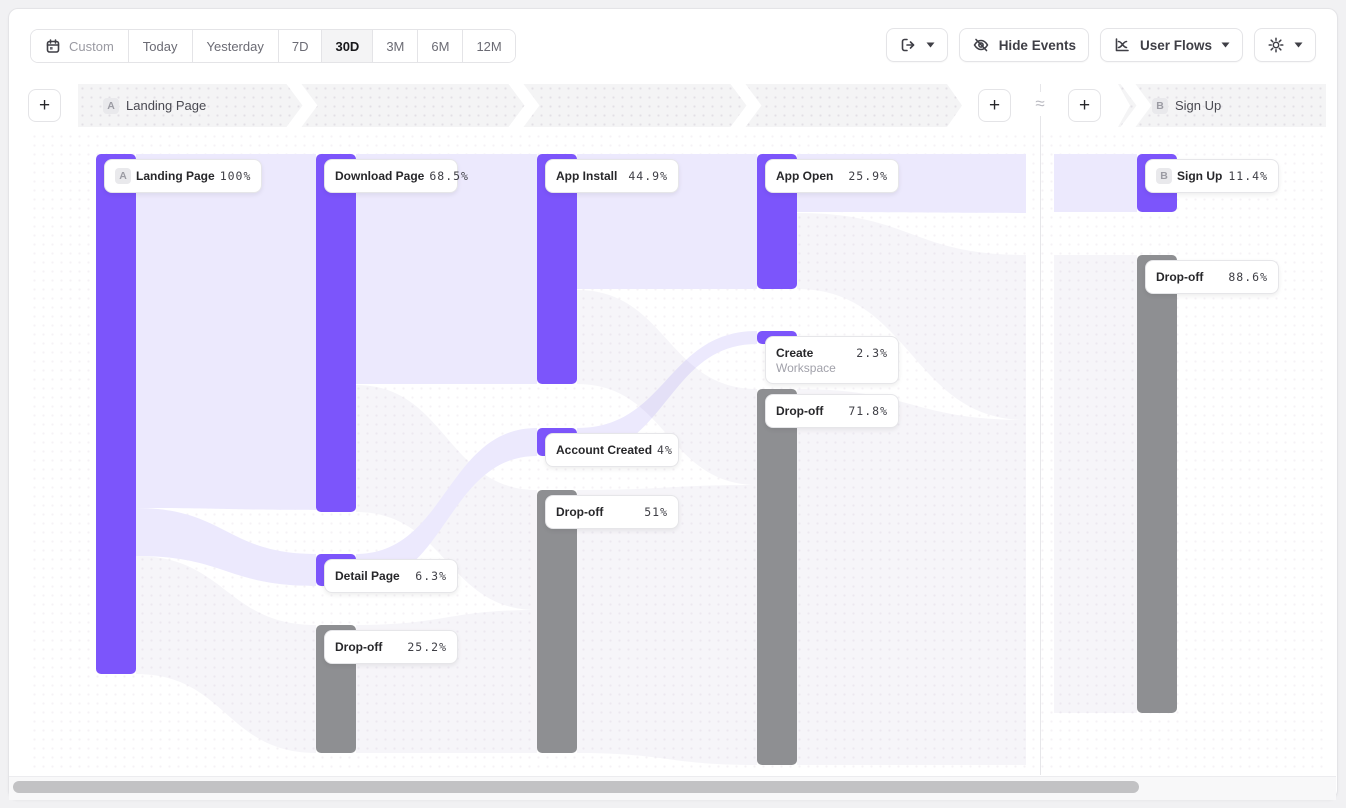 The width and height of the screenshot is (1346, 808). I want to click on flow-node-bar-download-page, so click(336, 333).